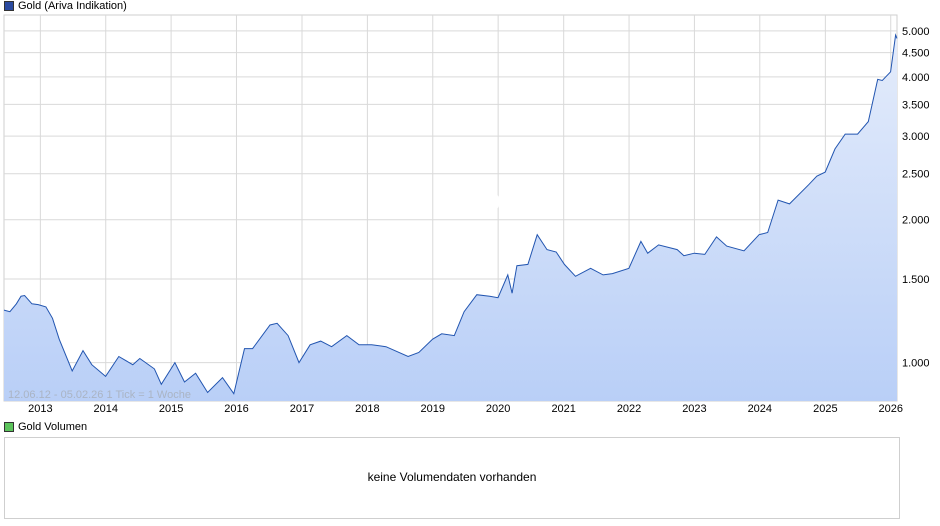  I want to click on price-legend: Gold (Ariva Indikation), so click(65, 6).